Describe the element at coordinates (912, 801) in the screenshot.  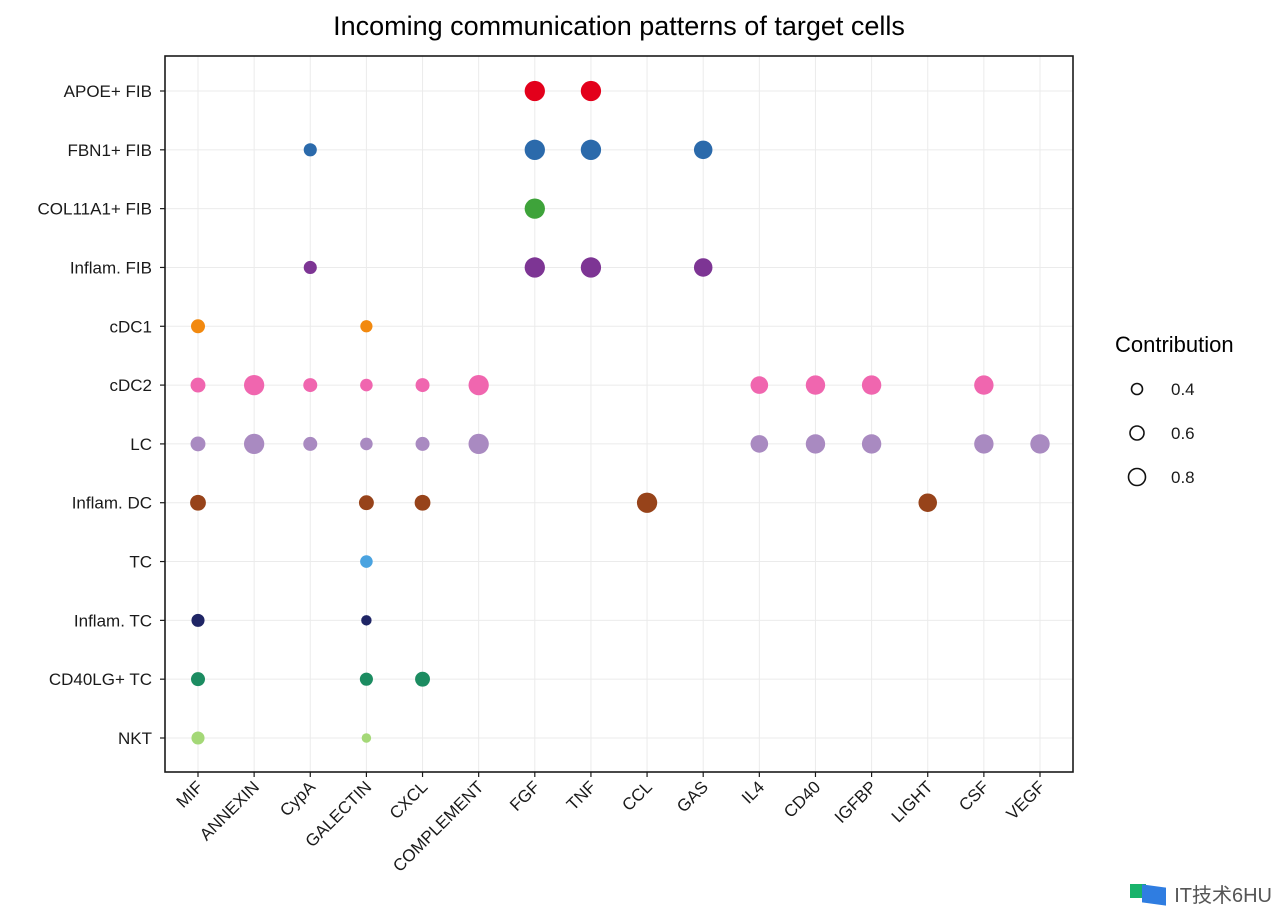
I see `x-tick-label: LIGHT` at that location.